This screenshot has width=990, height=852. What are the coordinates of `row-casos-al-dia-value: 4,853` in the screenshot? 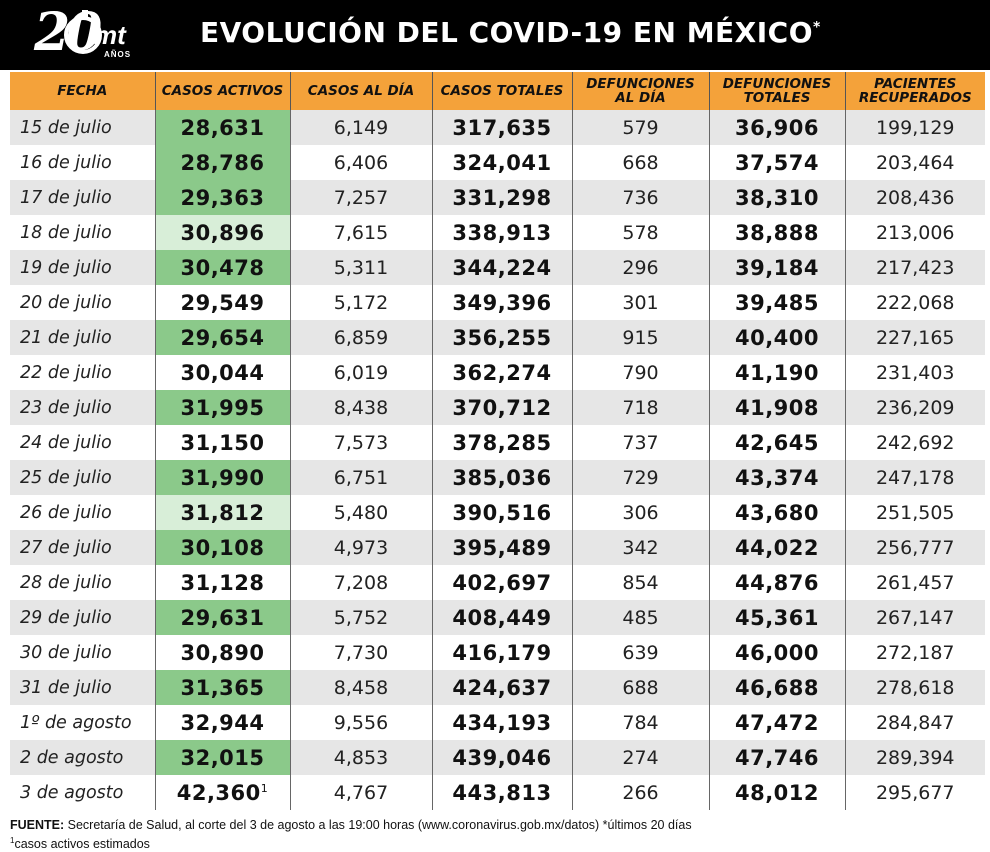 It's located at (361, 757).